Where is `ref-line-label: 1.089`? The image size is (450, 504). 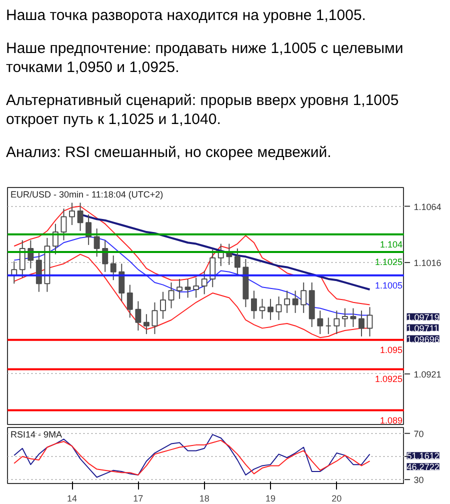 ref-line-label: 1.089 is located at coordinates (391, 420).